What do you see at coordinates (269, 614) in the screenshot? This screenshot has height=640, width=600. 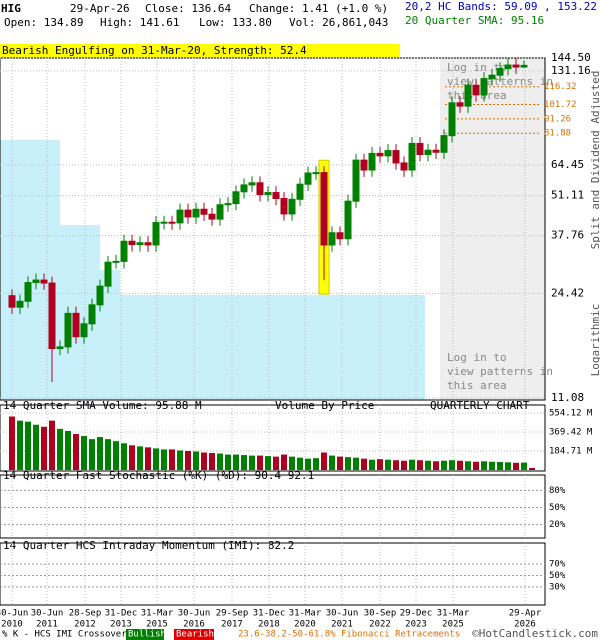 I see `x-tick-date: 31-Dec` at bounding box center [269, 614].